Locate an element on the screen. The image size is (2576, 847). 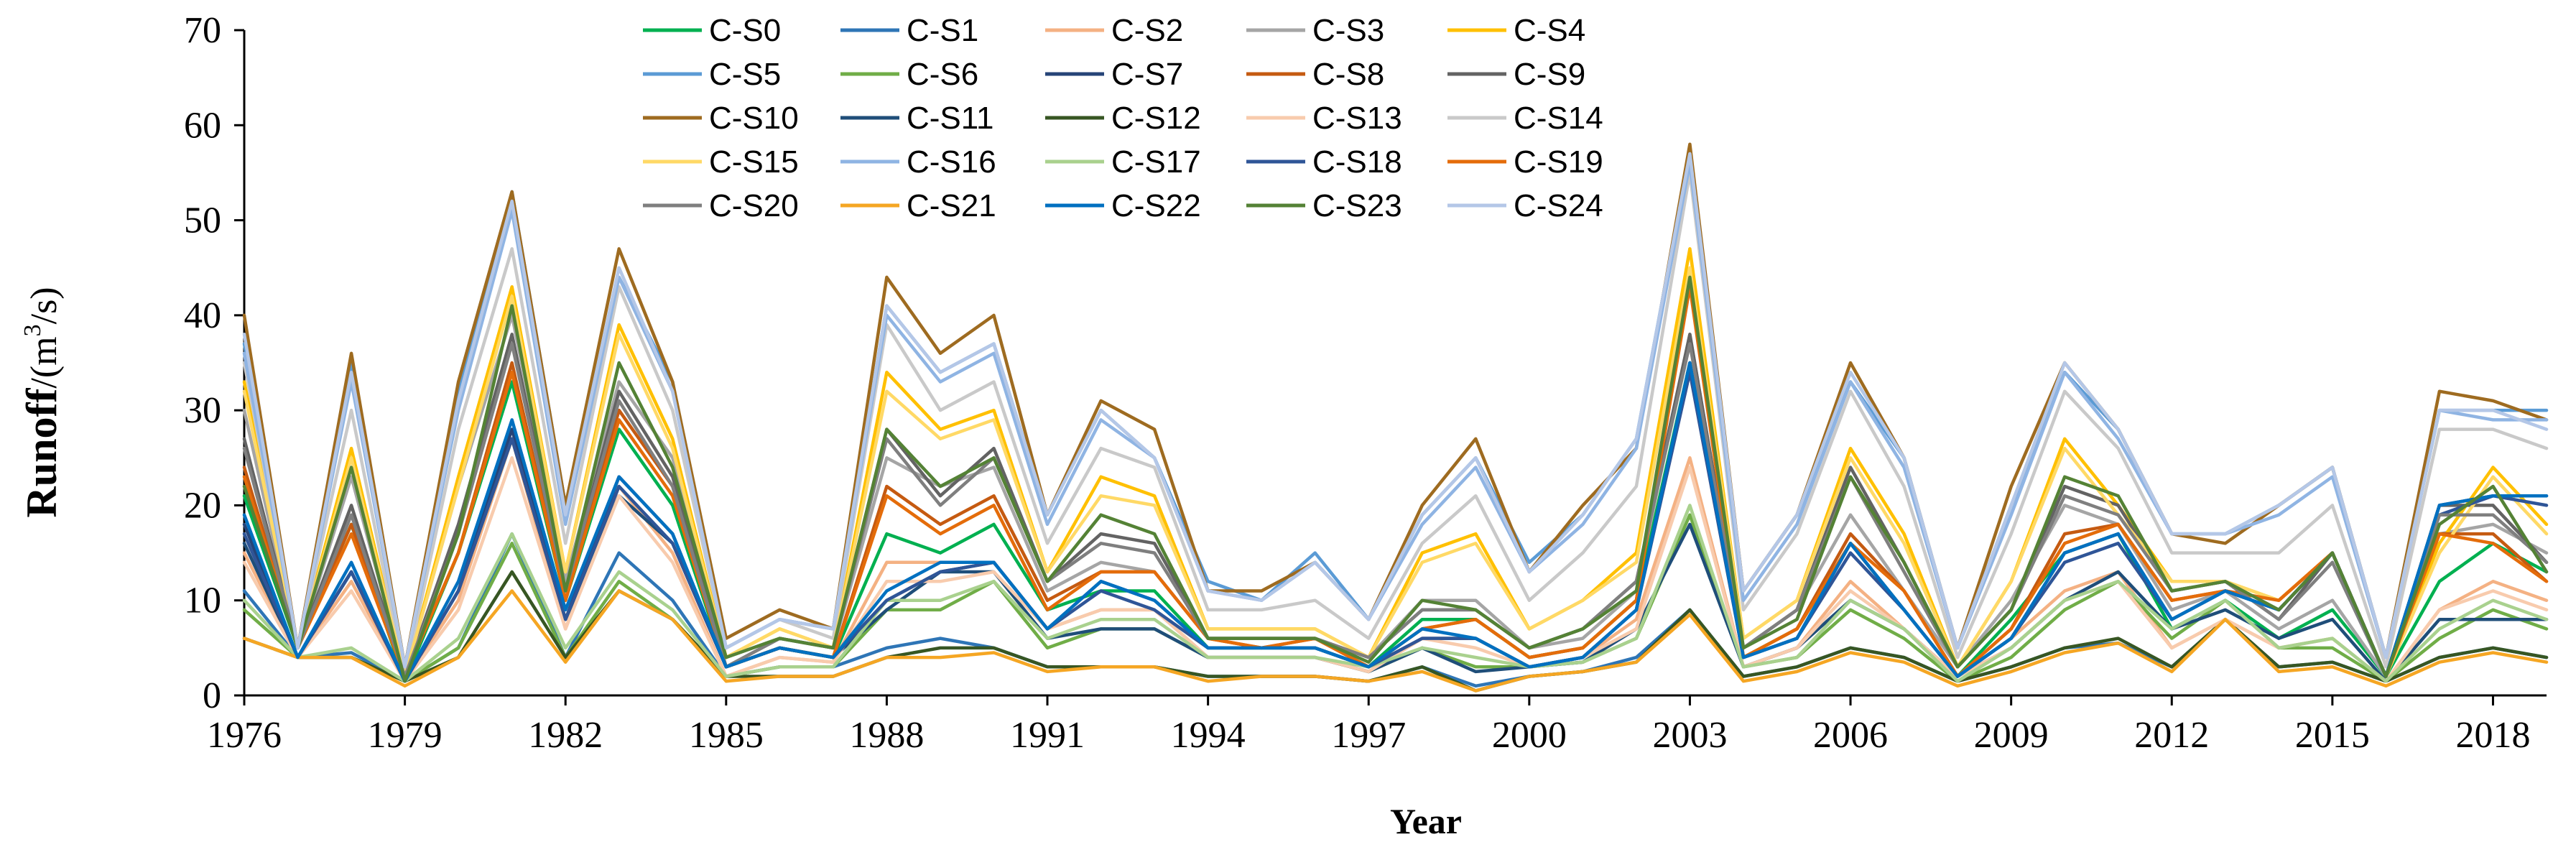
legend-item-c-s11: C-S11 is located at coordinates (916, 119).